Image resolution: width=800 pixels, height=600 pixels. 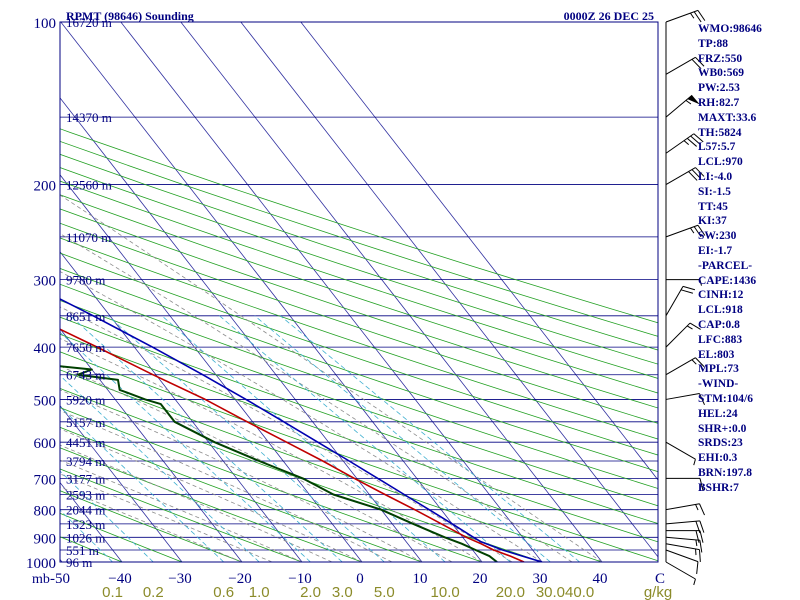 I want to click on height-label: 7650 m, so click(x=85, y=347).